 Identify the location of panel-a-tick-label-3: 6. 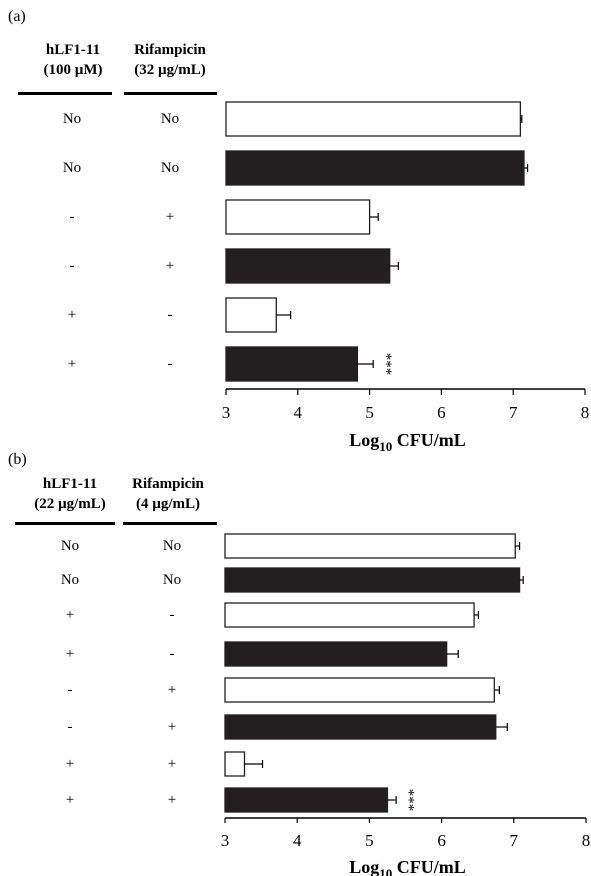
(441, 412).